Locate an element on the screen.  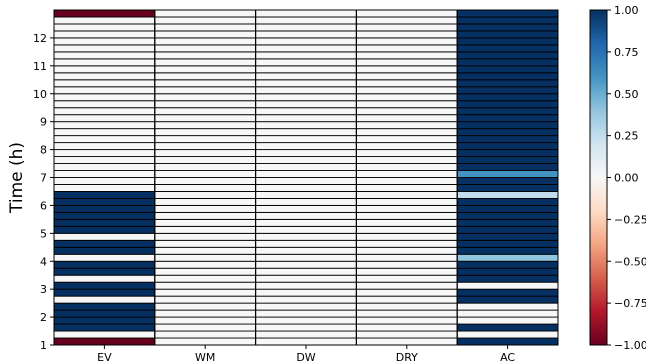
colorbar-tick-label: −0.50 is located at coordinates (630, 261).